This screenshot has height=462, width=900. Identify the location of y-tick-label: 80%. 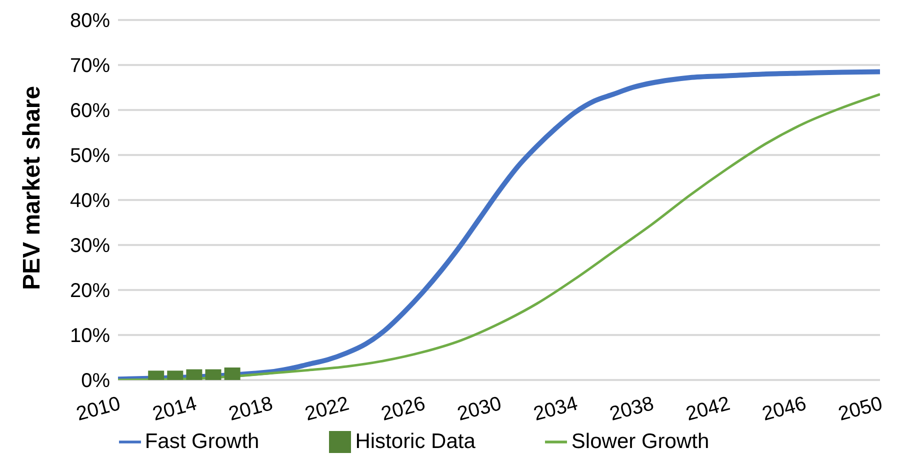
(90, 21).